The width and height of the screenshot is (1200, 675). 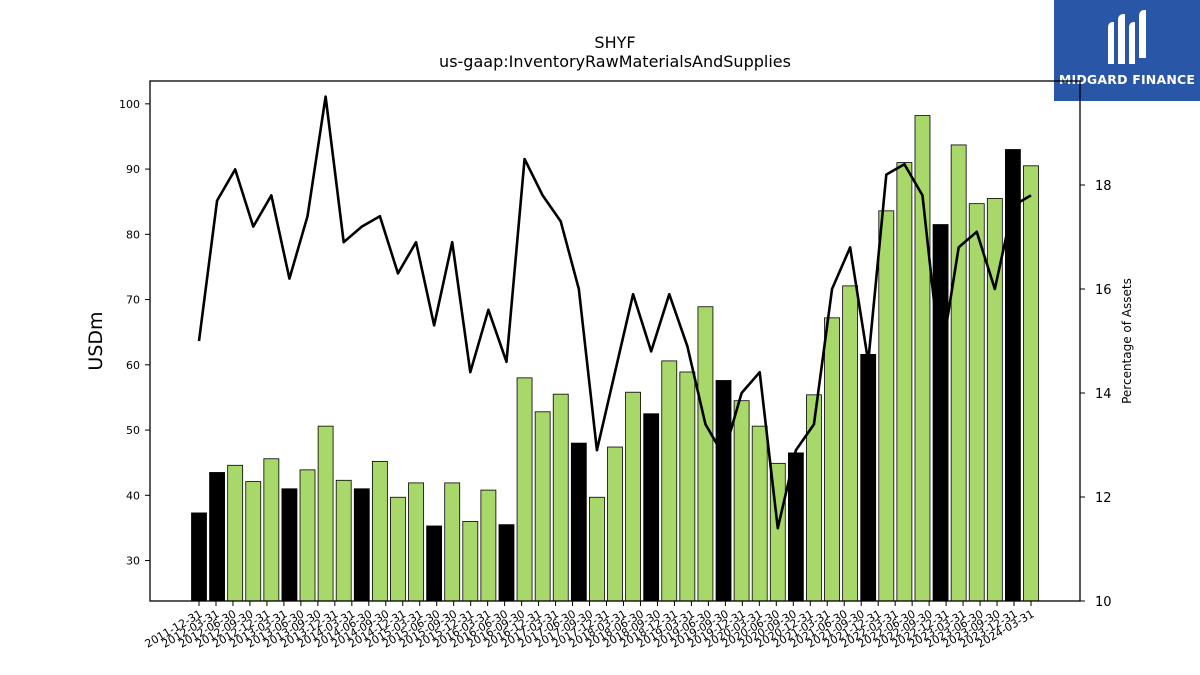 I want to click on midgard-logo-icon, so click(x=1127, y=37).